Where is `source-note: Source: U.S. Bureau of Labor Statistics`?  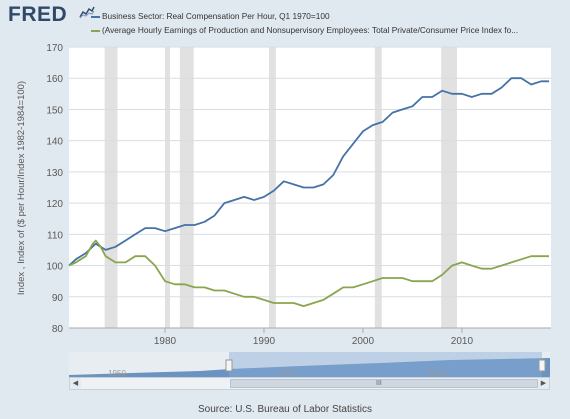
source-note: Source: U.S. Bureau of Labor Statistics is located at coordinates (285, 409).